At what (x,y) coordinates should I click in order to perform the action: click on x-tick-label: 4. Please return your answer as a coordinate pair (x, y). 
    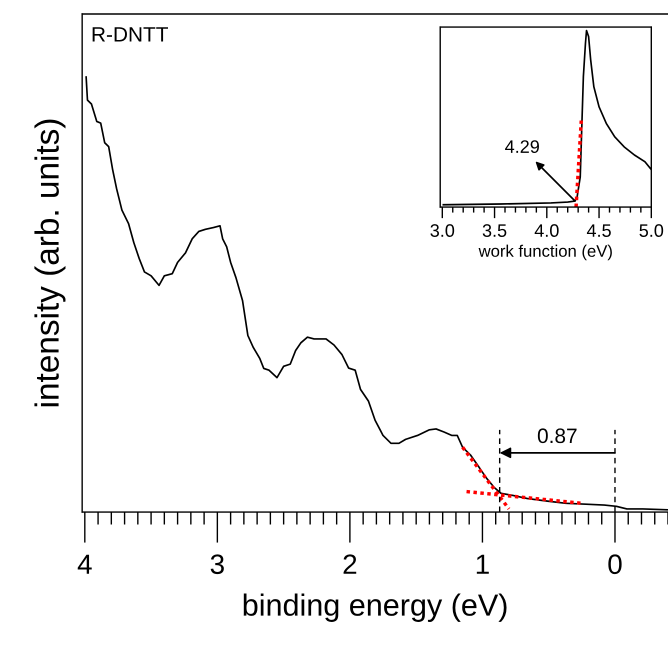
    Looking at the image, I should click on (85, 564).